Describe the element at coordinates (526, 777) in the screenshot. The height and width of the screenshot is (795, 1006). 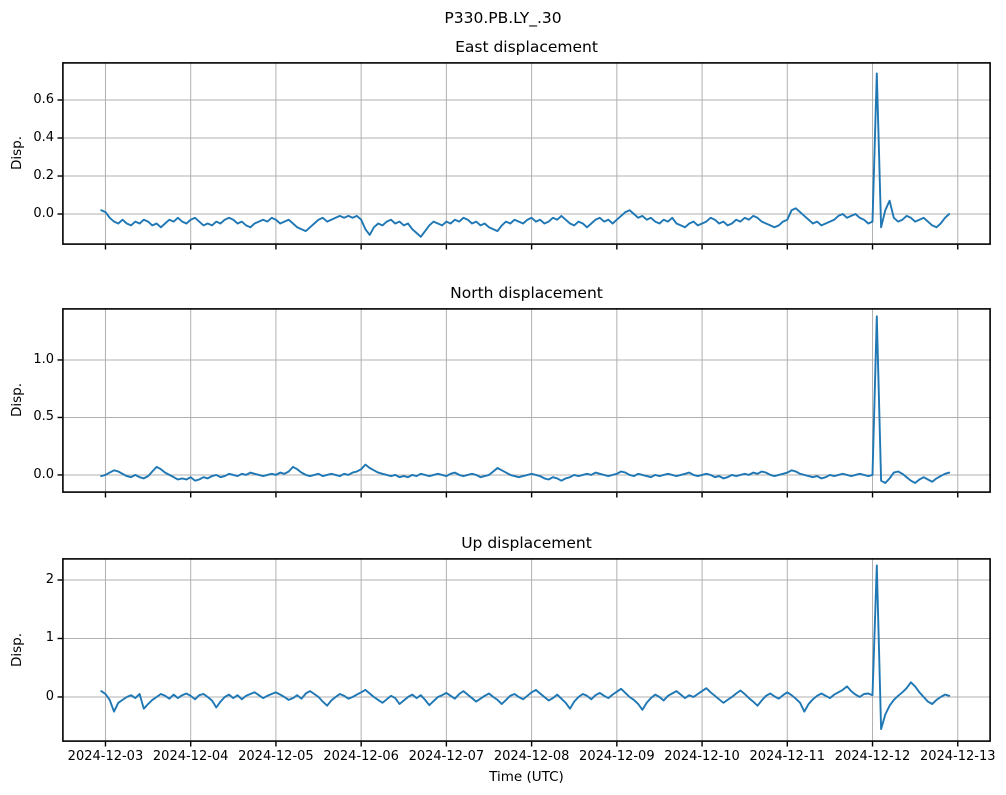
I see `x-axis-label: Time (UTC)` at that location.